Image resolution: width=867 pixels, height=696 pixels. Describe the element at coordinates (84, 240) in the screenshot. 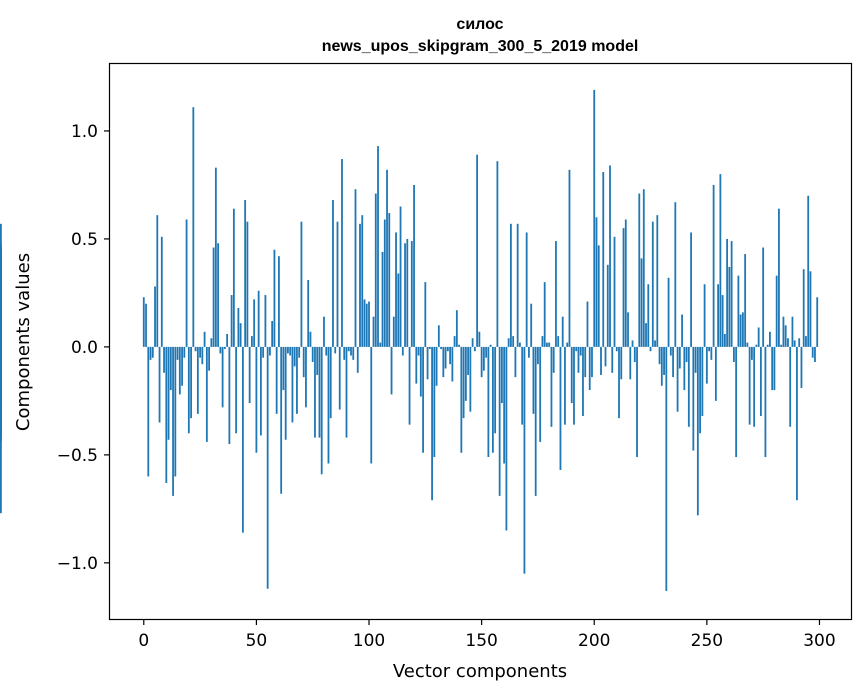

I see `y-tick-label: 0.5` at that location.